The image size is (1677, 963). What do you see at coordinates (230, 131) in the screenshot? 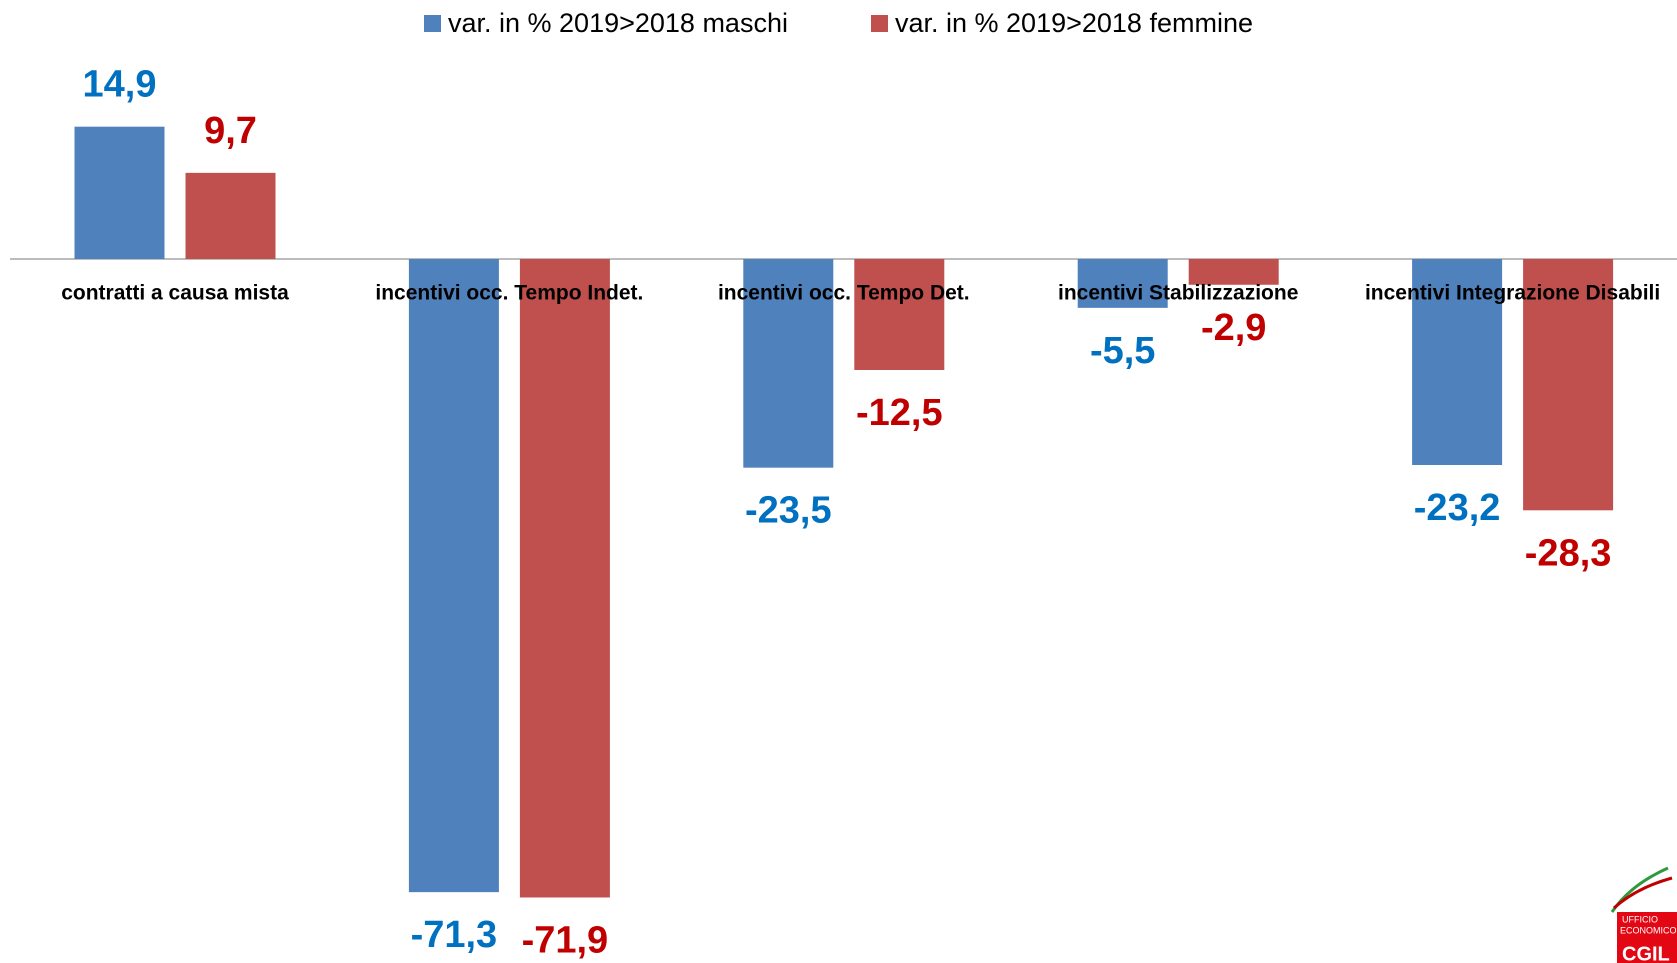
I see `value-label: 9,7` at bounding box center [230, 131].